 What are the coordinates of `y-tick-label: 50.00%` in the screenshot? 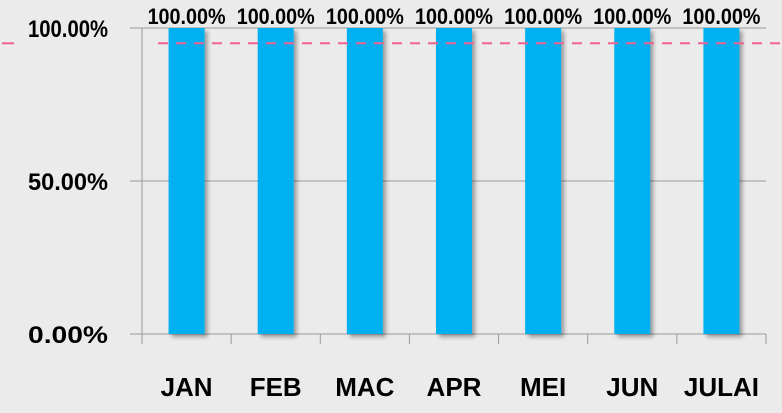 It's located at (68, 182).